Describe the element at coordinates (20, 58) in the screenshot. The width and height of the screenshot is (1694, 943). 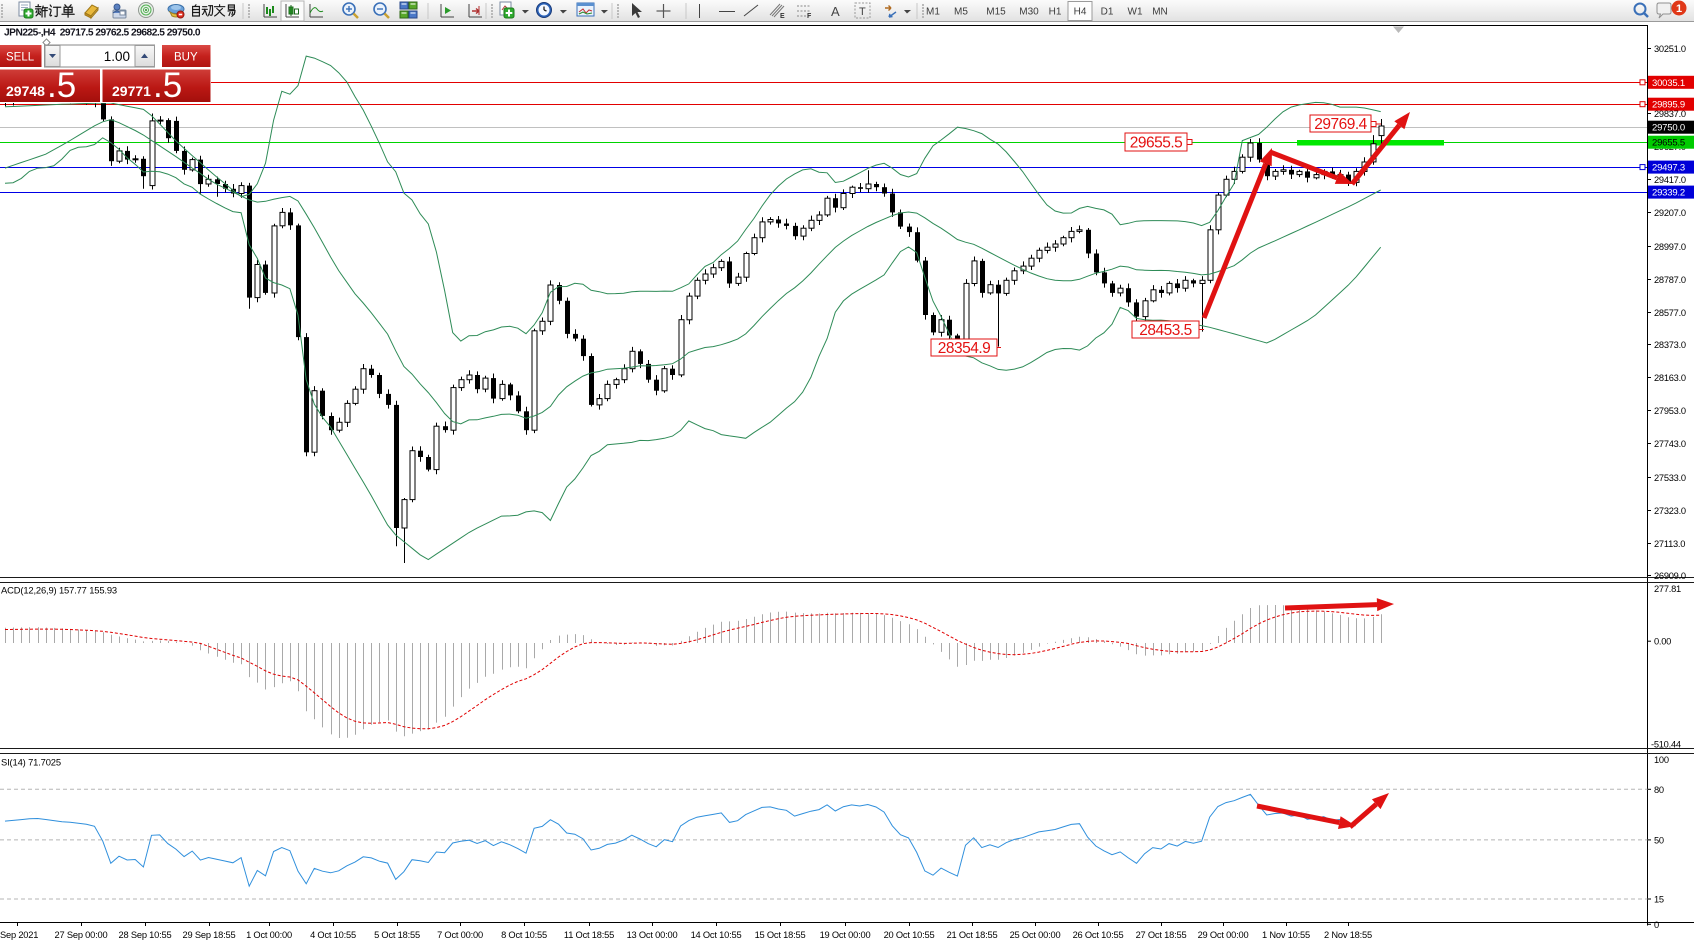
I see `svg-text: SELL` at that location.